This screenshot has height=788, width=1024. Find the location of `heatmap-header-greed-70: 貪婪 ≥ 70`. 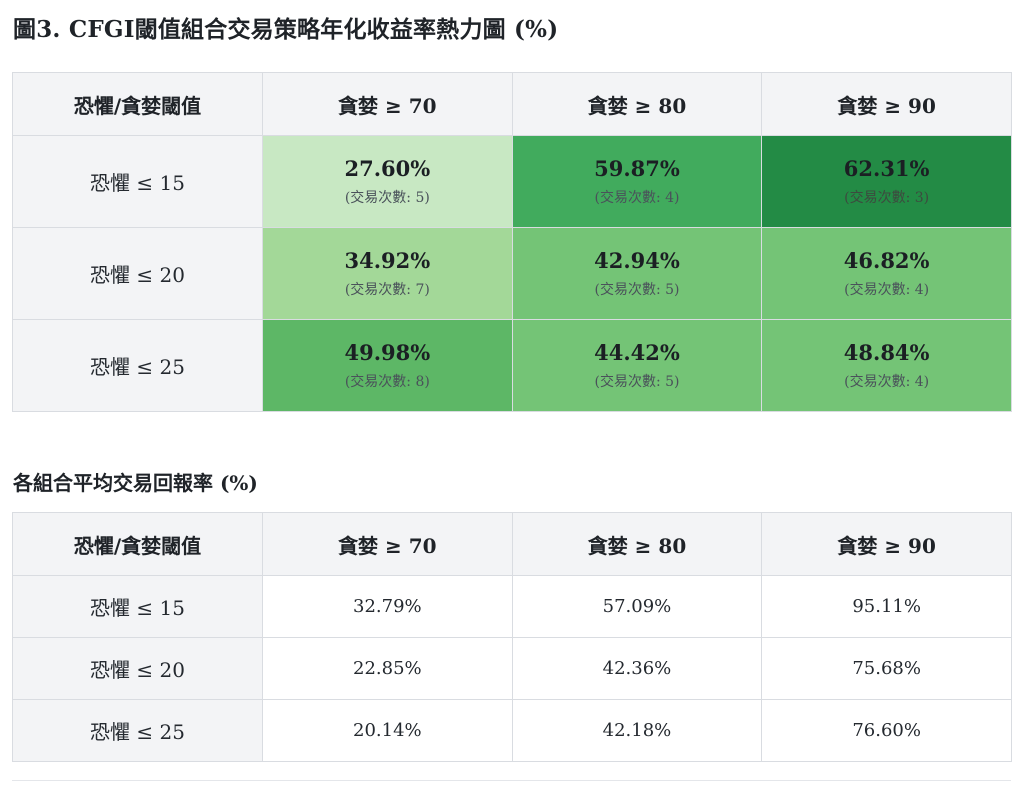

heatmap-header-greed-70: 貪婪 ≥ 70 is located at coordinates (387, 104).